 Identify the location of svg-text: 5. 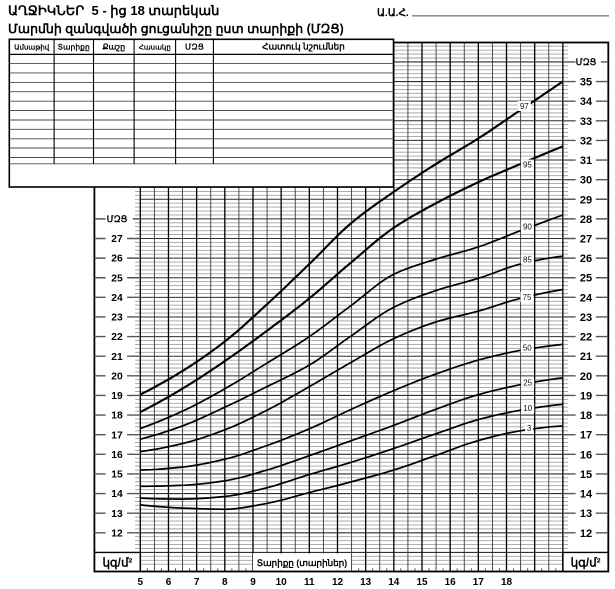
(141, 582).